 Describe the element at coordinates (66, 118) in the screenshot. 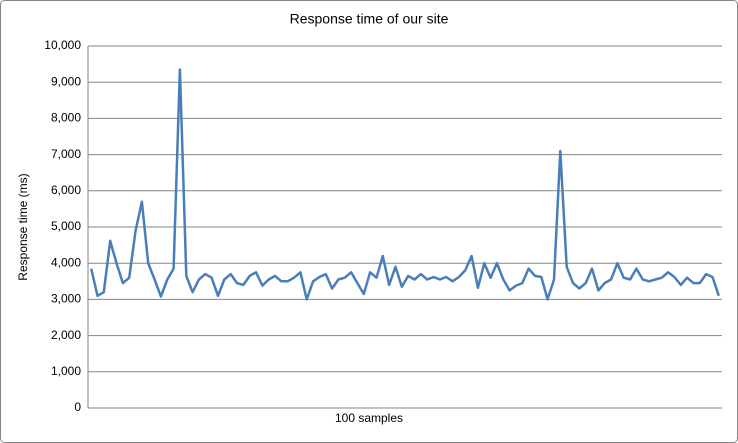

I see `y-tick-label: 8,000` at that location.